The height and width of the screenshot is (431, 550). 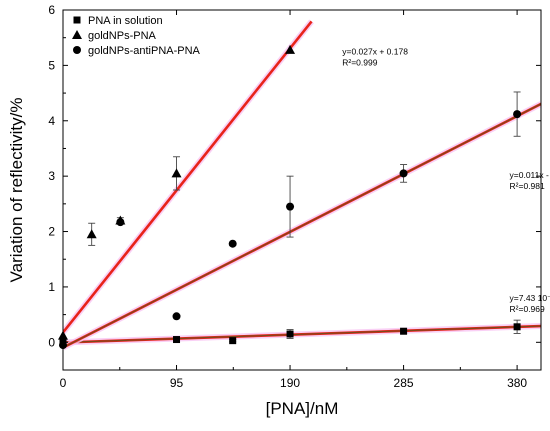 I want to click on fit-r-squared: R²=0.969, so click(x=527, y=309).